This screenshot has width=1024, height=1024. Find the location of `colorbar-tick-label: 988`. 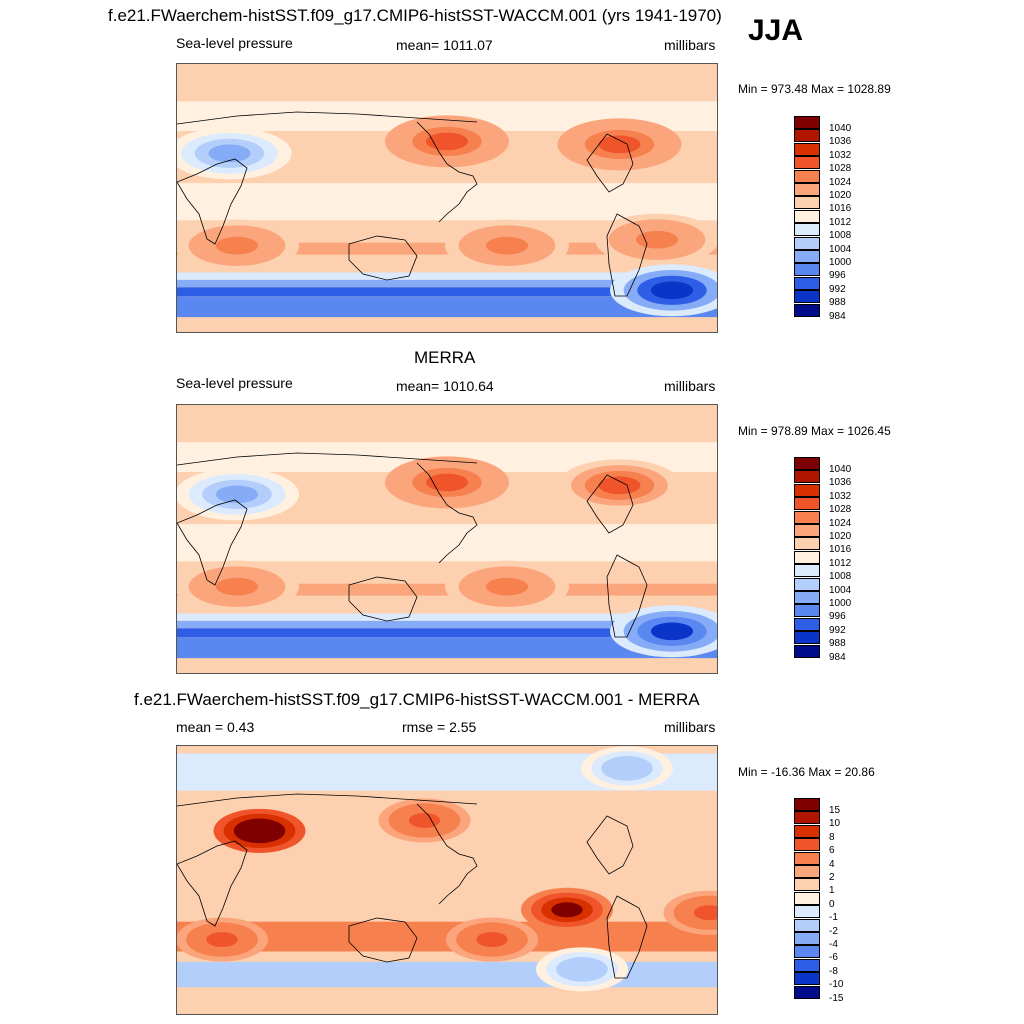

colorbar-tick-label: 988 is located at coordinates (837, 644).